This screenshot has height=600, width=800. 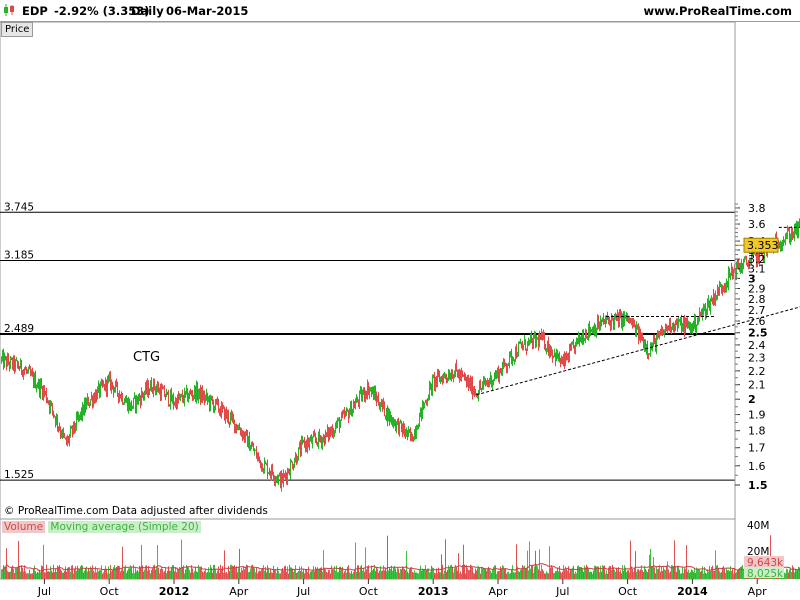 I want to click on period: Daily, so click(x=147, y=11).